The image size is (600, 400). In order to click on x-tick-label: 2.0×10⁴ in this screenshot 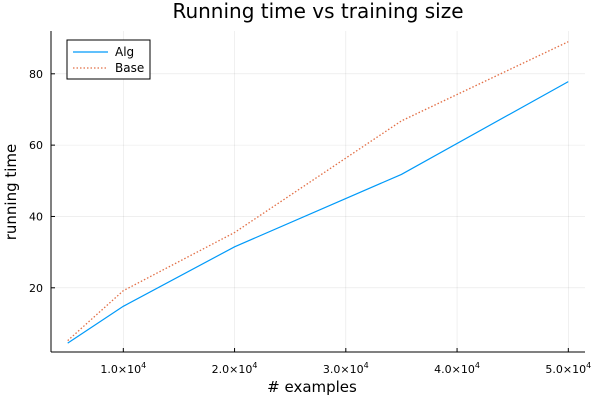, I will do `click(235, 368)`.